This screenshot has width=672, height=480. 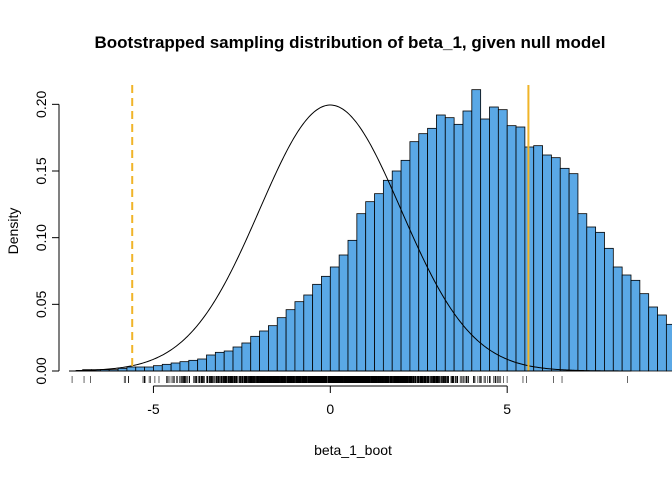 What do you see at coordinates (153, 409) in the screenshot?
I see `x-tick-label: -5` at bounding box center [153, 409].